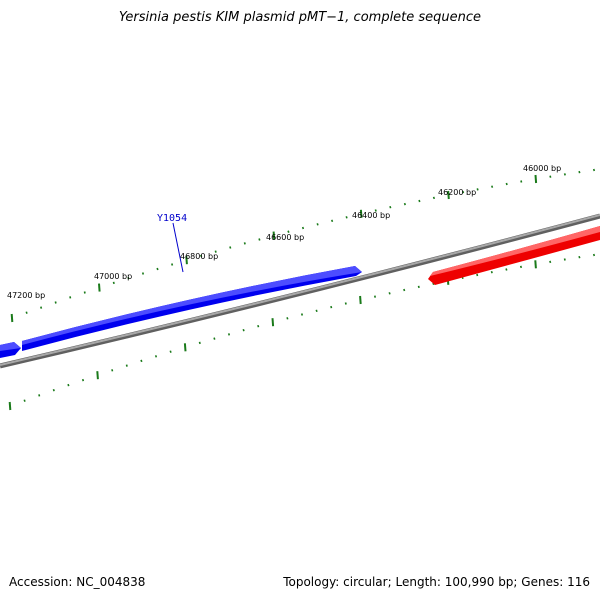 This screenshot has height=600, width=600. Describe the element at coordinates (371, 215) in the screenshot. I see `ruler-label-46400: 46400 bp` at that location.